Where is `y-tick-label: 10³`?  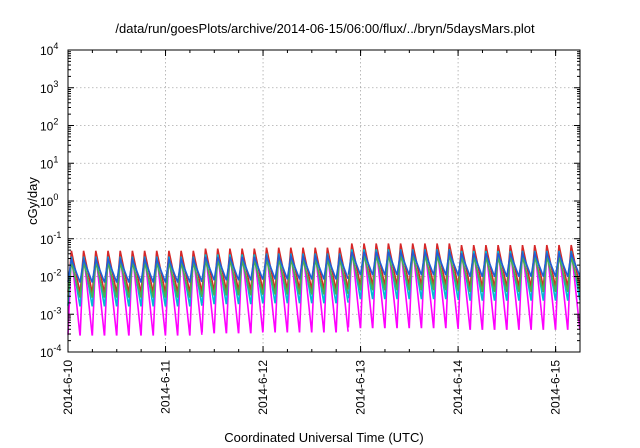
y-tick-label: 10³ is located at coordinates (49, 87).